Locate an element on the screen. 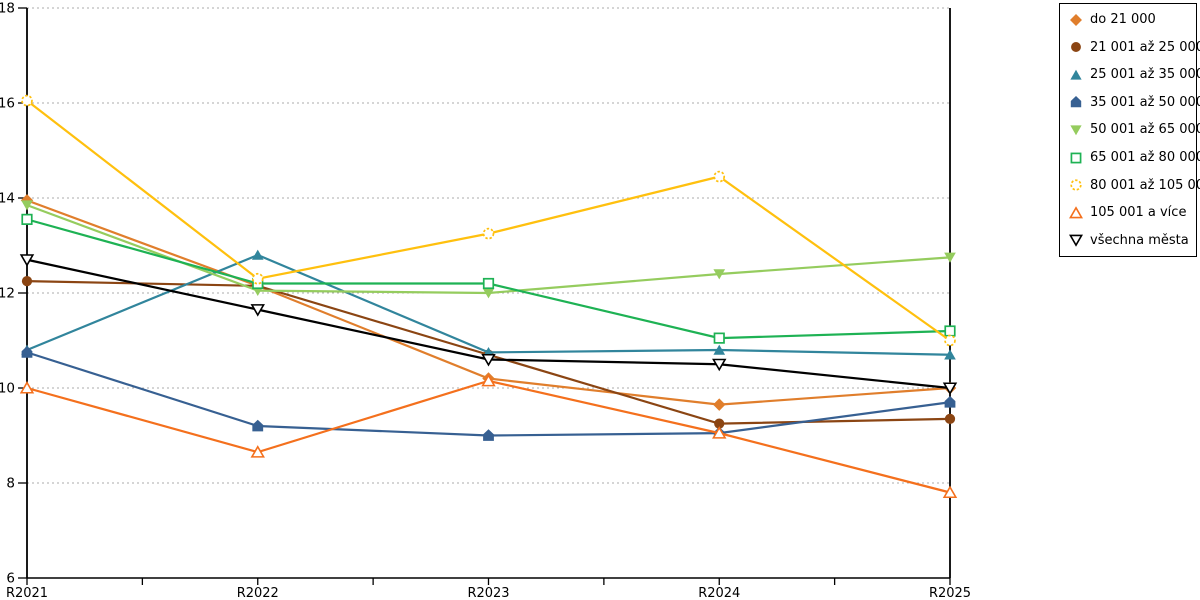  legend-item-label: 21 001 až 25 000 is located at coordinates (1145, 47).